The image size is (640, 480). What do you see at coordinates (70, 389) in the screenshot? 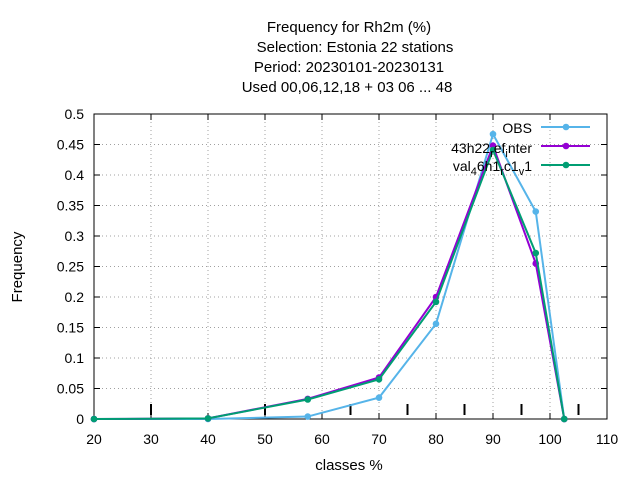
I see `y-tick-label-0-05: 0.05` at bounding box center [70, 389].